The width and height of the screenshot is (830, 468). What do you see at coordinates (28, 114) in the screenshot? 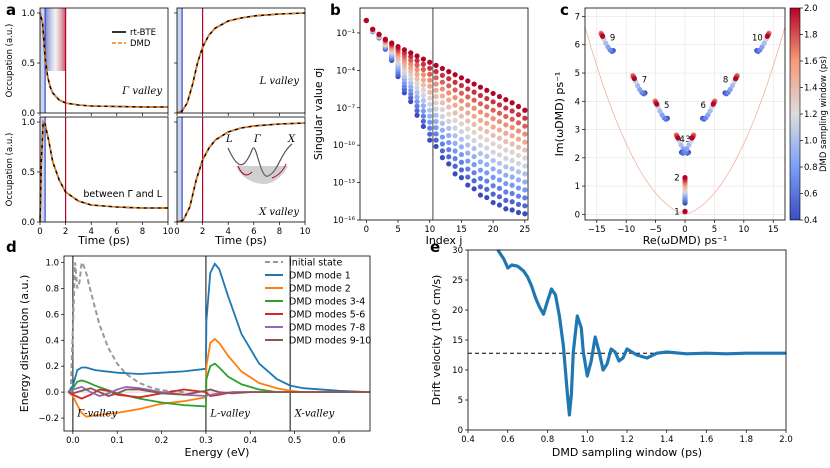
I see `panel-a-y-tick-label: 0.0` at bounding box center [28, 114].